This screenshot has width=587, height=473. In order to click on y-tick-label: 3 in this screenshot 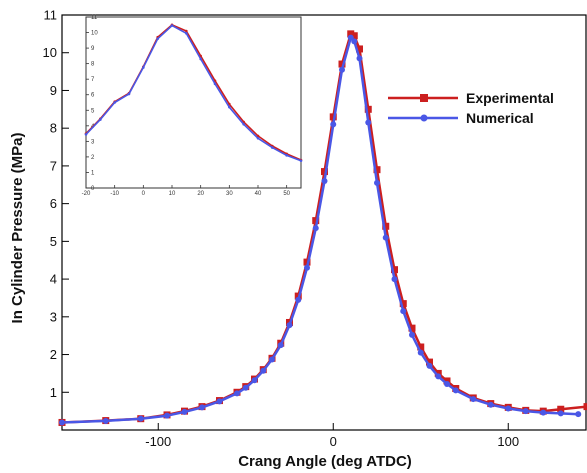, I will do `click(53, 316)`.